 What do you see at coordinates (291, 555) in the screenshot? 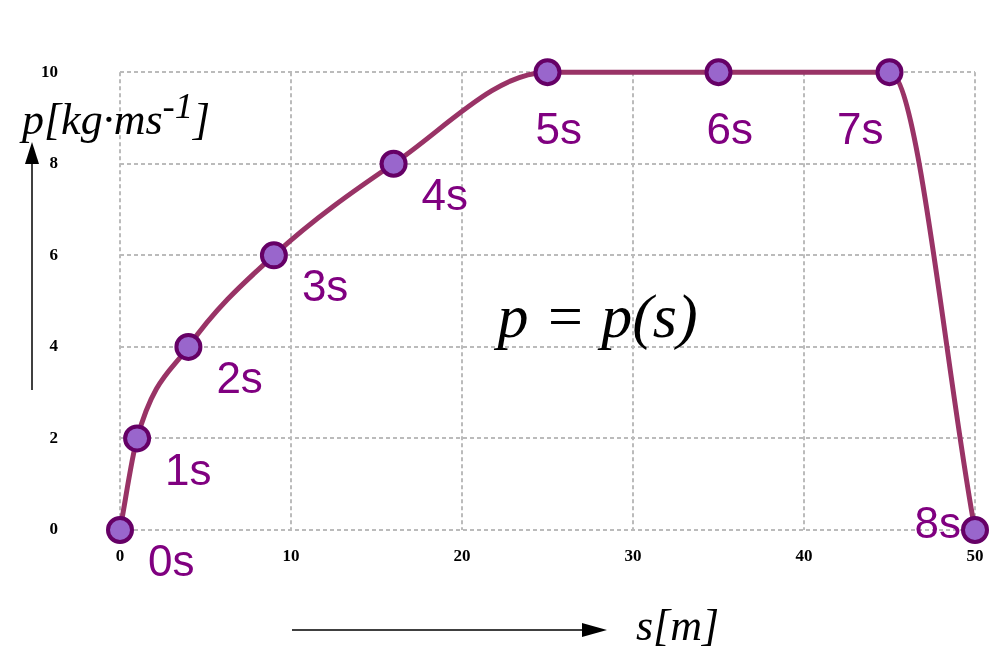
I see `x-tick-label: 10` at bounding box center [291, 555].